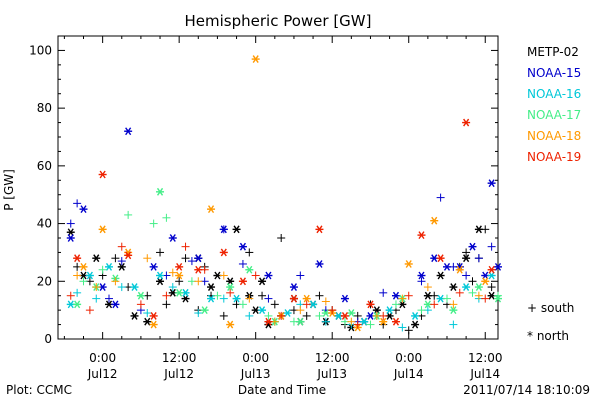  Describe the element at coordinates (553, 52) in the screenshot. I see `legend-entry: METP-02` at that location.